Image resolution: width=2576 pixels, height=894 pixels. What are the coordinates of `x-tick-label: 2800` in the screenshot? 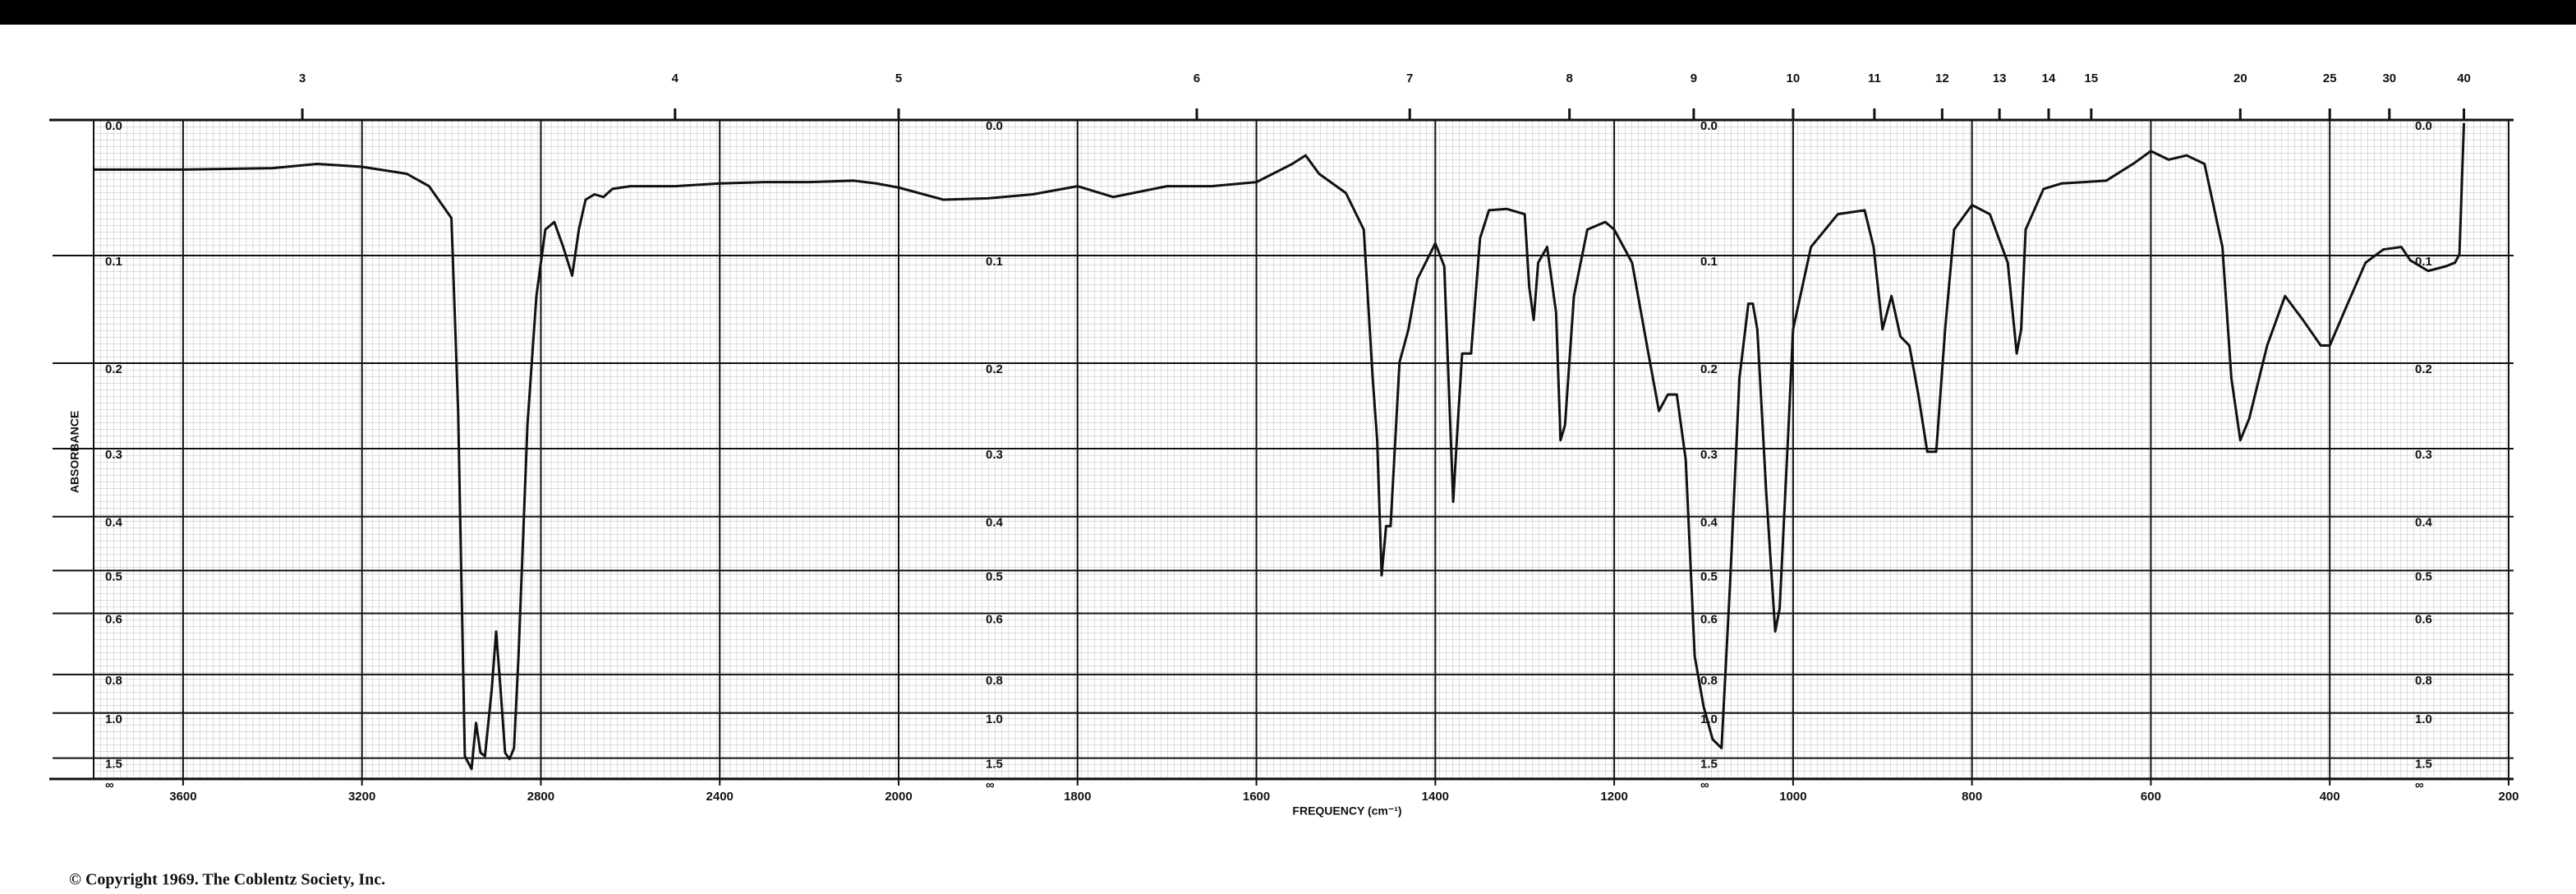 It's located at (540, 797).